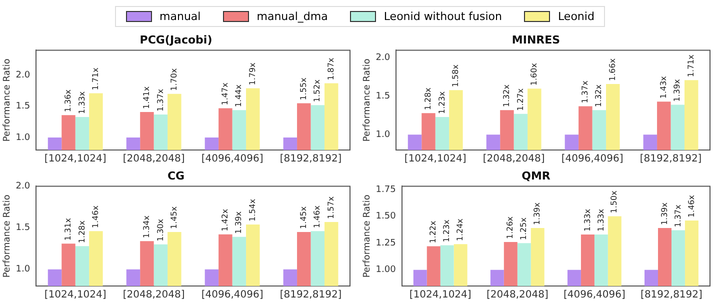 The image size is (720, 304). Describe the element at coordinates (174, 79) in the screenshot. I see `data-label: 1.70x` at that location.